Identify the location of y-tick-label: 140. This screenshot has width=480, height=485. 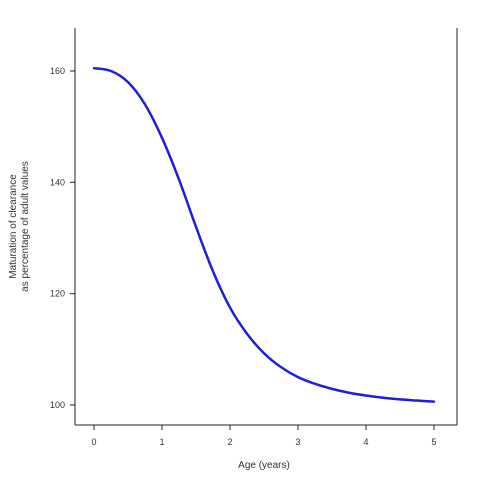
(57, 182).